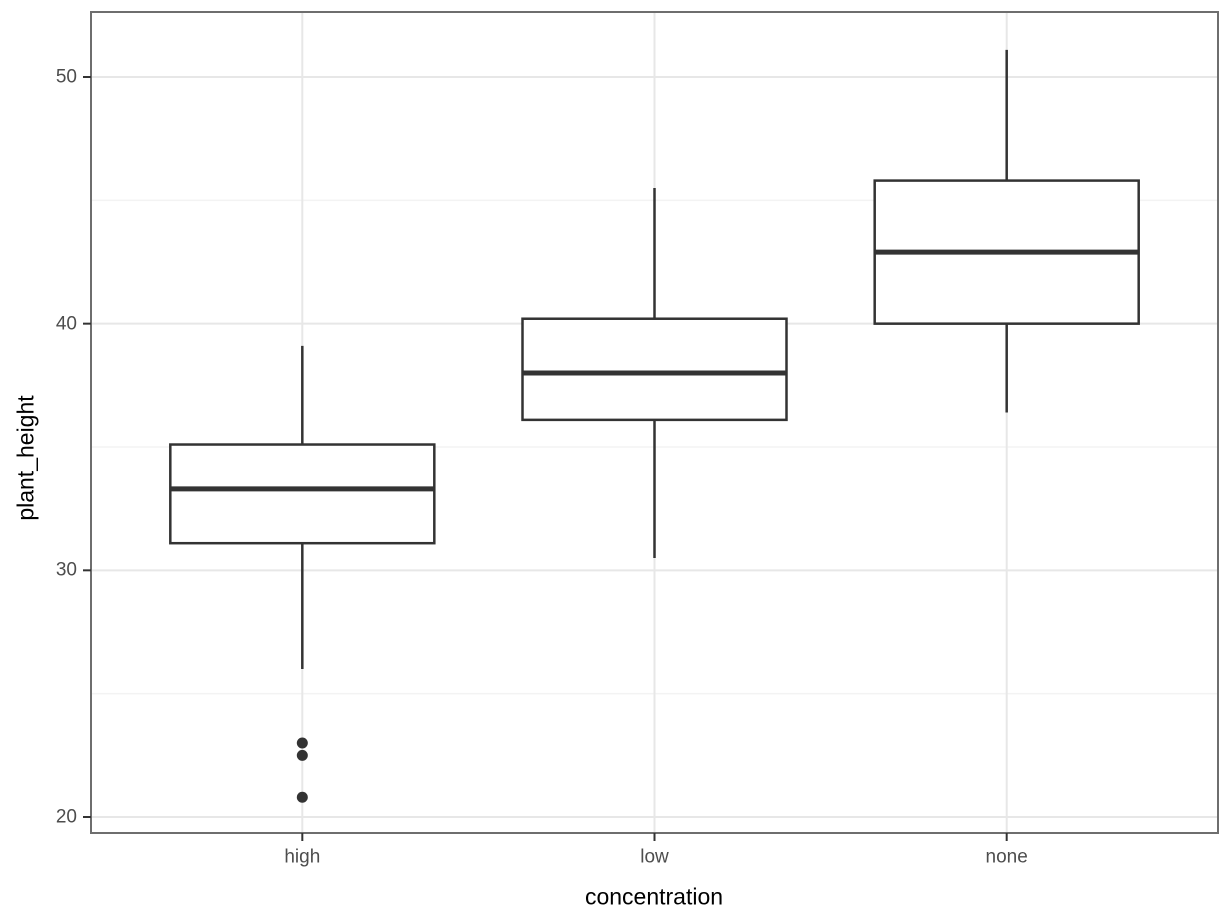 The width and height of the screenshot is (1228, 921). What do you see at coordinates (654, 896) in the screenshot?
I see `x-axis-title: concentration` at bounding box center [654, 896].